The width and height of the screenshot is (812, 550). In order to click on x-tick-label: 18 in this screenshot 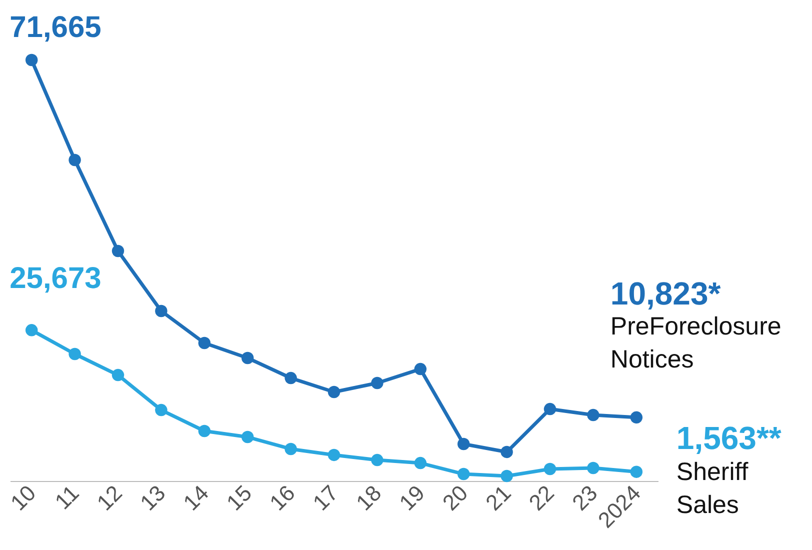, I will do `click(368, 498)`.